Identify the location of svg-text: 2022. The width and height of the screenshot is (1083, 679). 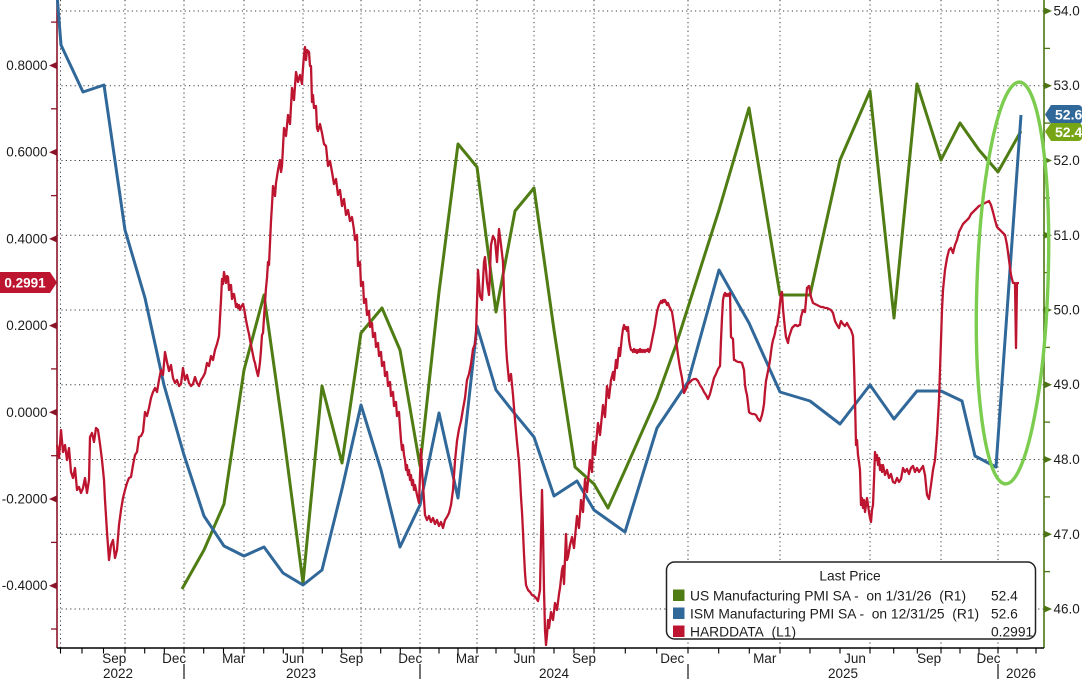
(118, 672).